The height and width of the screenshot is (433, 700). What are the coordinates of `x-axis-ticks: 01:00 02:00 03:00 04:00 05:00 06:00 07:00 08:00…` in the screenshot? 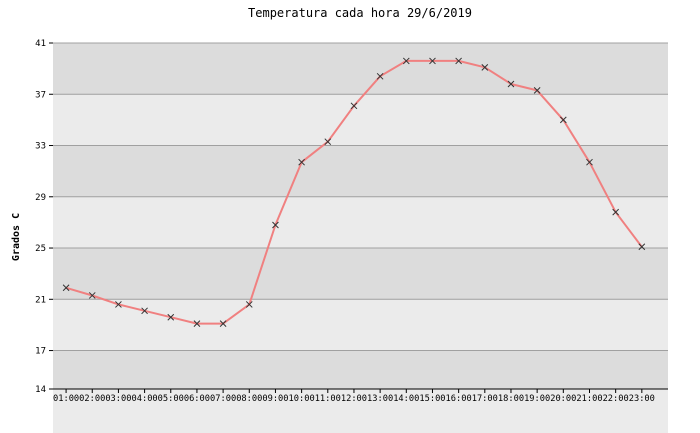 It's located at (360, 396).